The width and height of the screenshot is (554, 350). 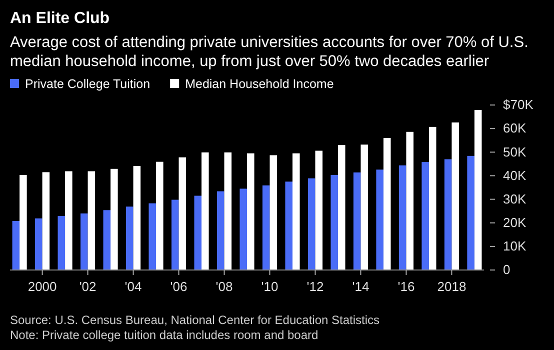 I want to click on source-note: Source: U.S. Census Bureau, National Center for Education Statistics, so click(x=195, y=320).